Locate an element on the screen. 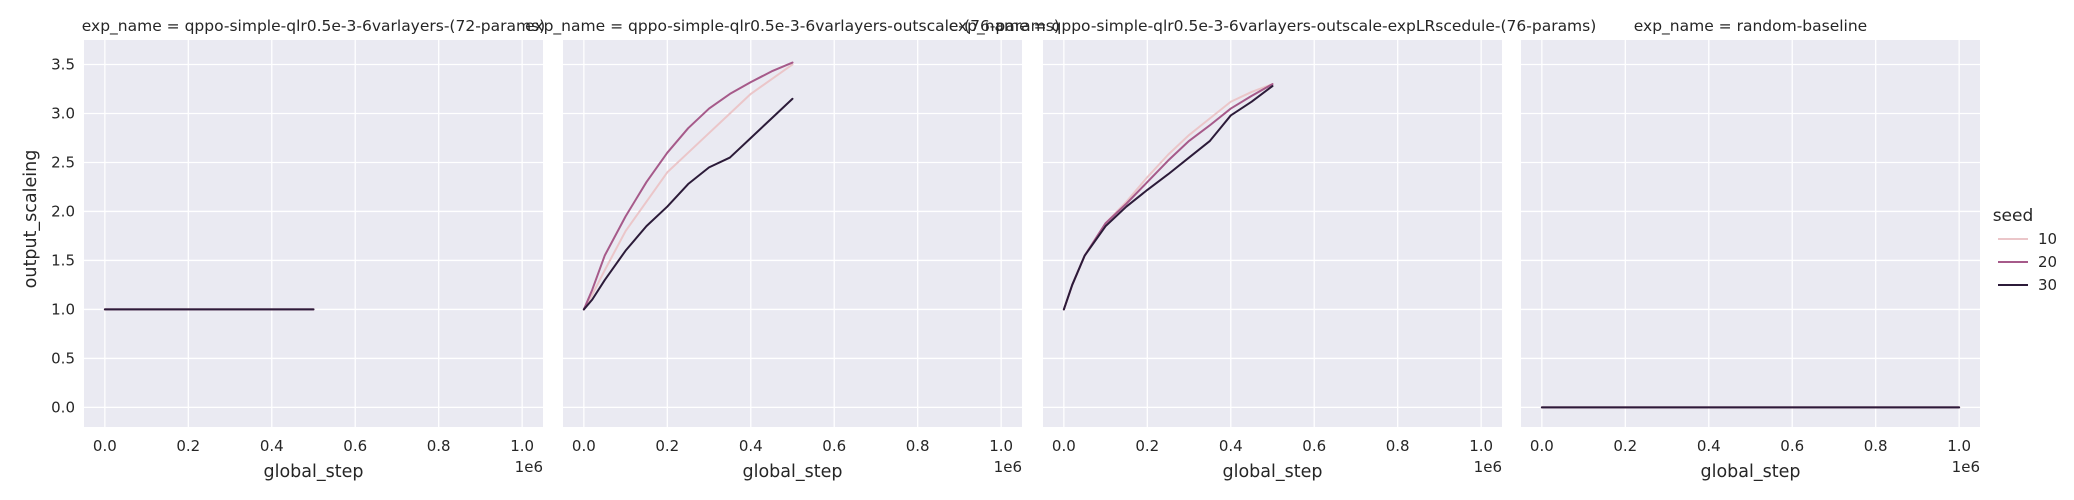 The width and height of the screenshot is (2074, 500). y-axis-label: output_scaleing is located at coordinates (31, 219).